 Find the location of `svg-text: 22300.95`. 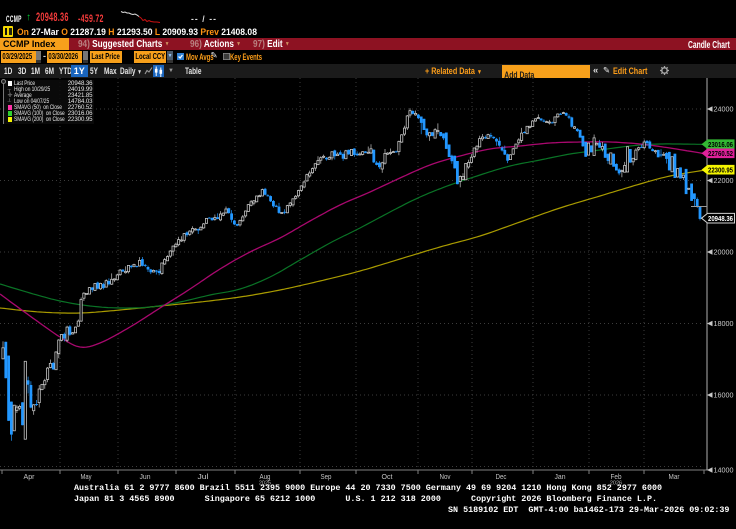

svg-text: 22300.95 is located at coordinates (720, 170).